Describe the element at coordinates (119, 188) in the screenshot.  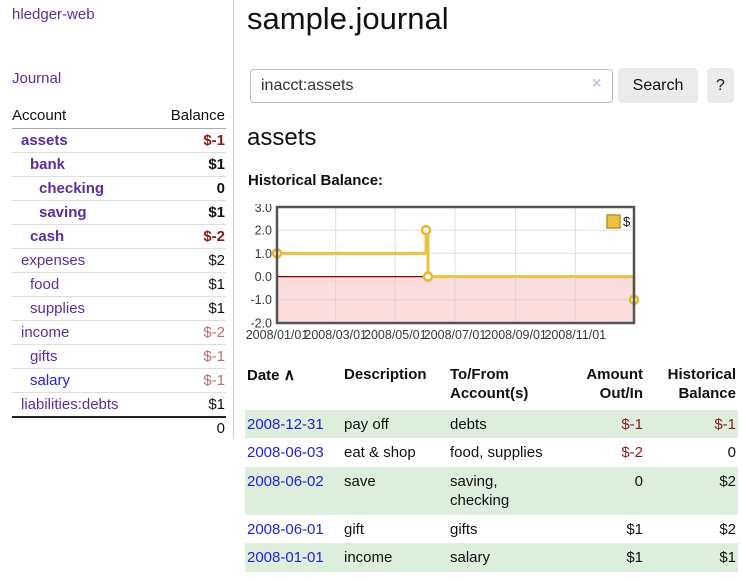
I see `account-row-checking: checking 0` at that location.